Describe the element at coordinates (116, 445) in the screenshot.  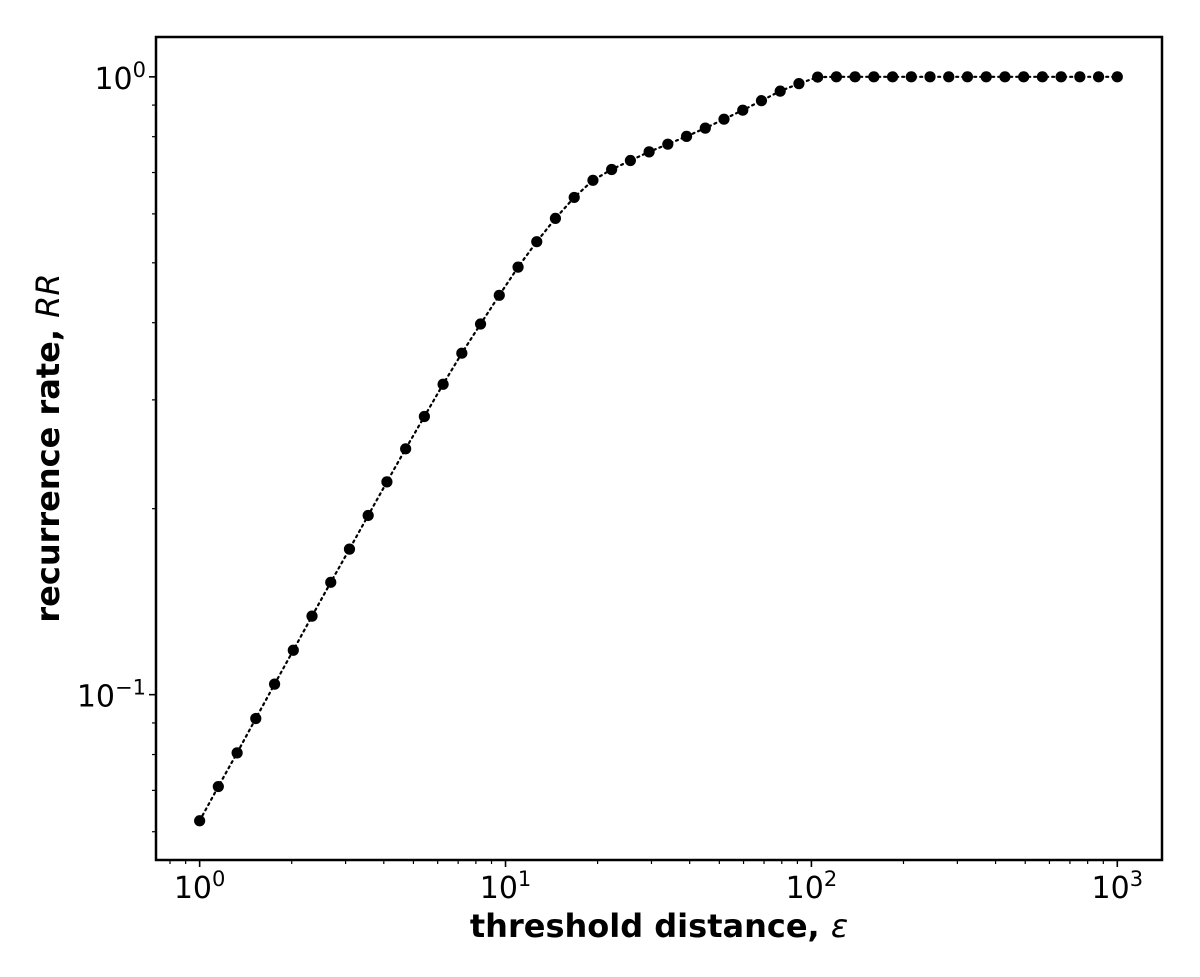
I see `y-axis-ticks: 10⁻¹ 10⁰` at that location.